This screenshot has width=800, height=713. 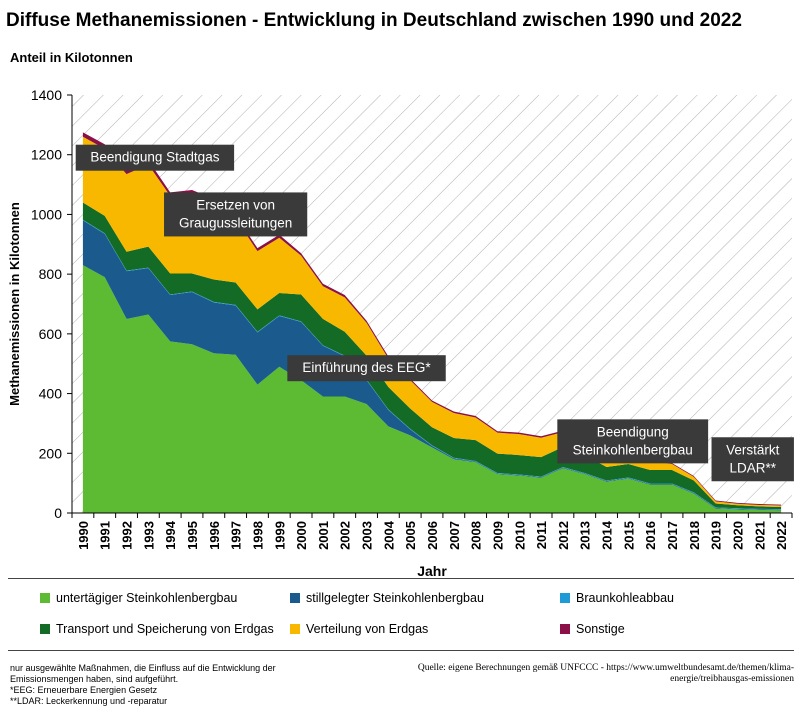 I want to click on legend-label: stillgelegter Steinkohlenbergbau, so click(x=395, y=598).